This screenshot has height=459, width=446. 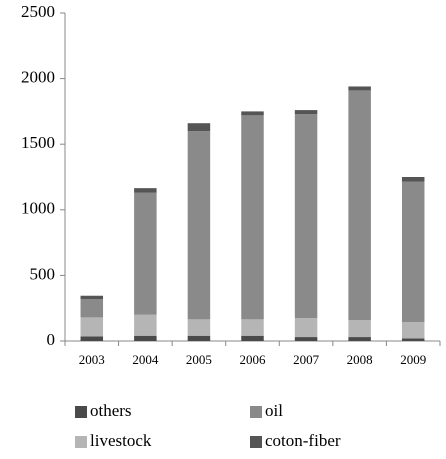 I want to click on x-tick-label: 2004, so click(x=145, y=359).